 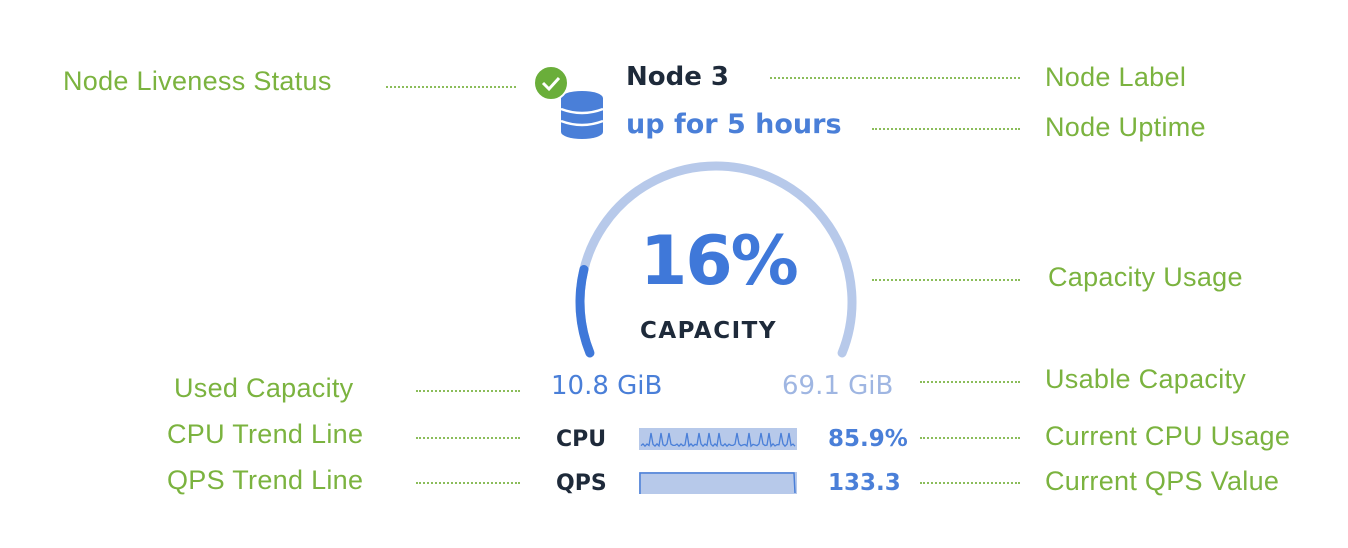 What do you see at coordinates (709, 331) in the screenshot?
I see `capacity-label: CAPACITY` at bounding box center [709, 331].